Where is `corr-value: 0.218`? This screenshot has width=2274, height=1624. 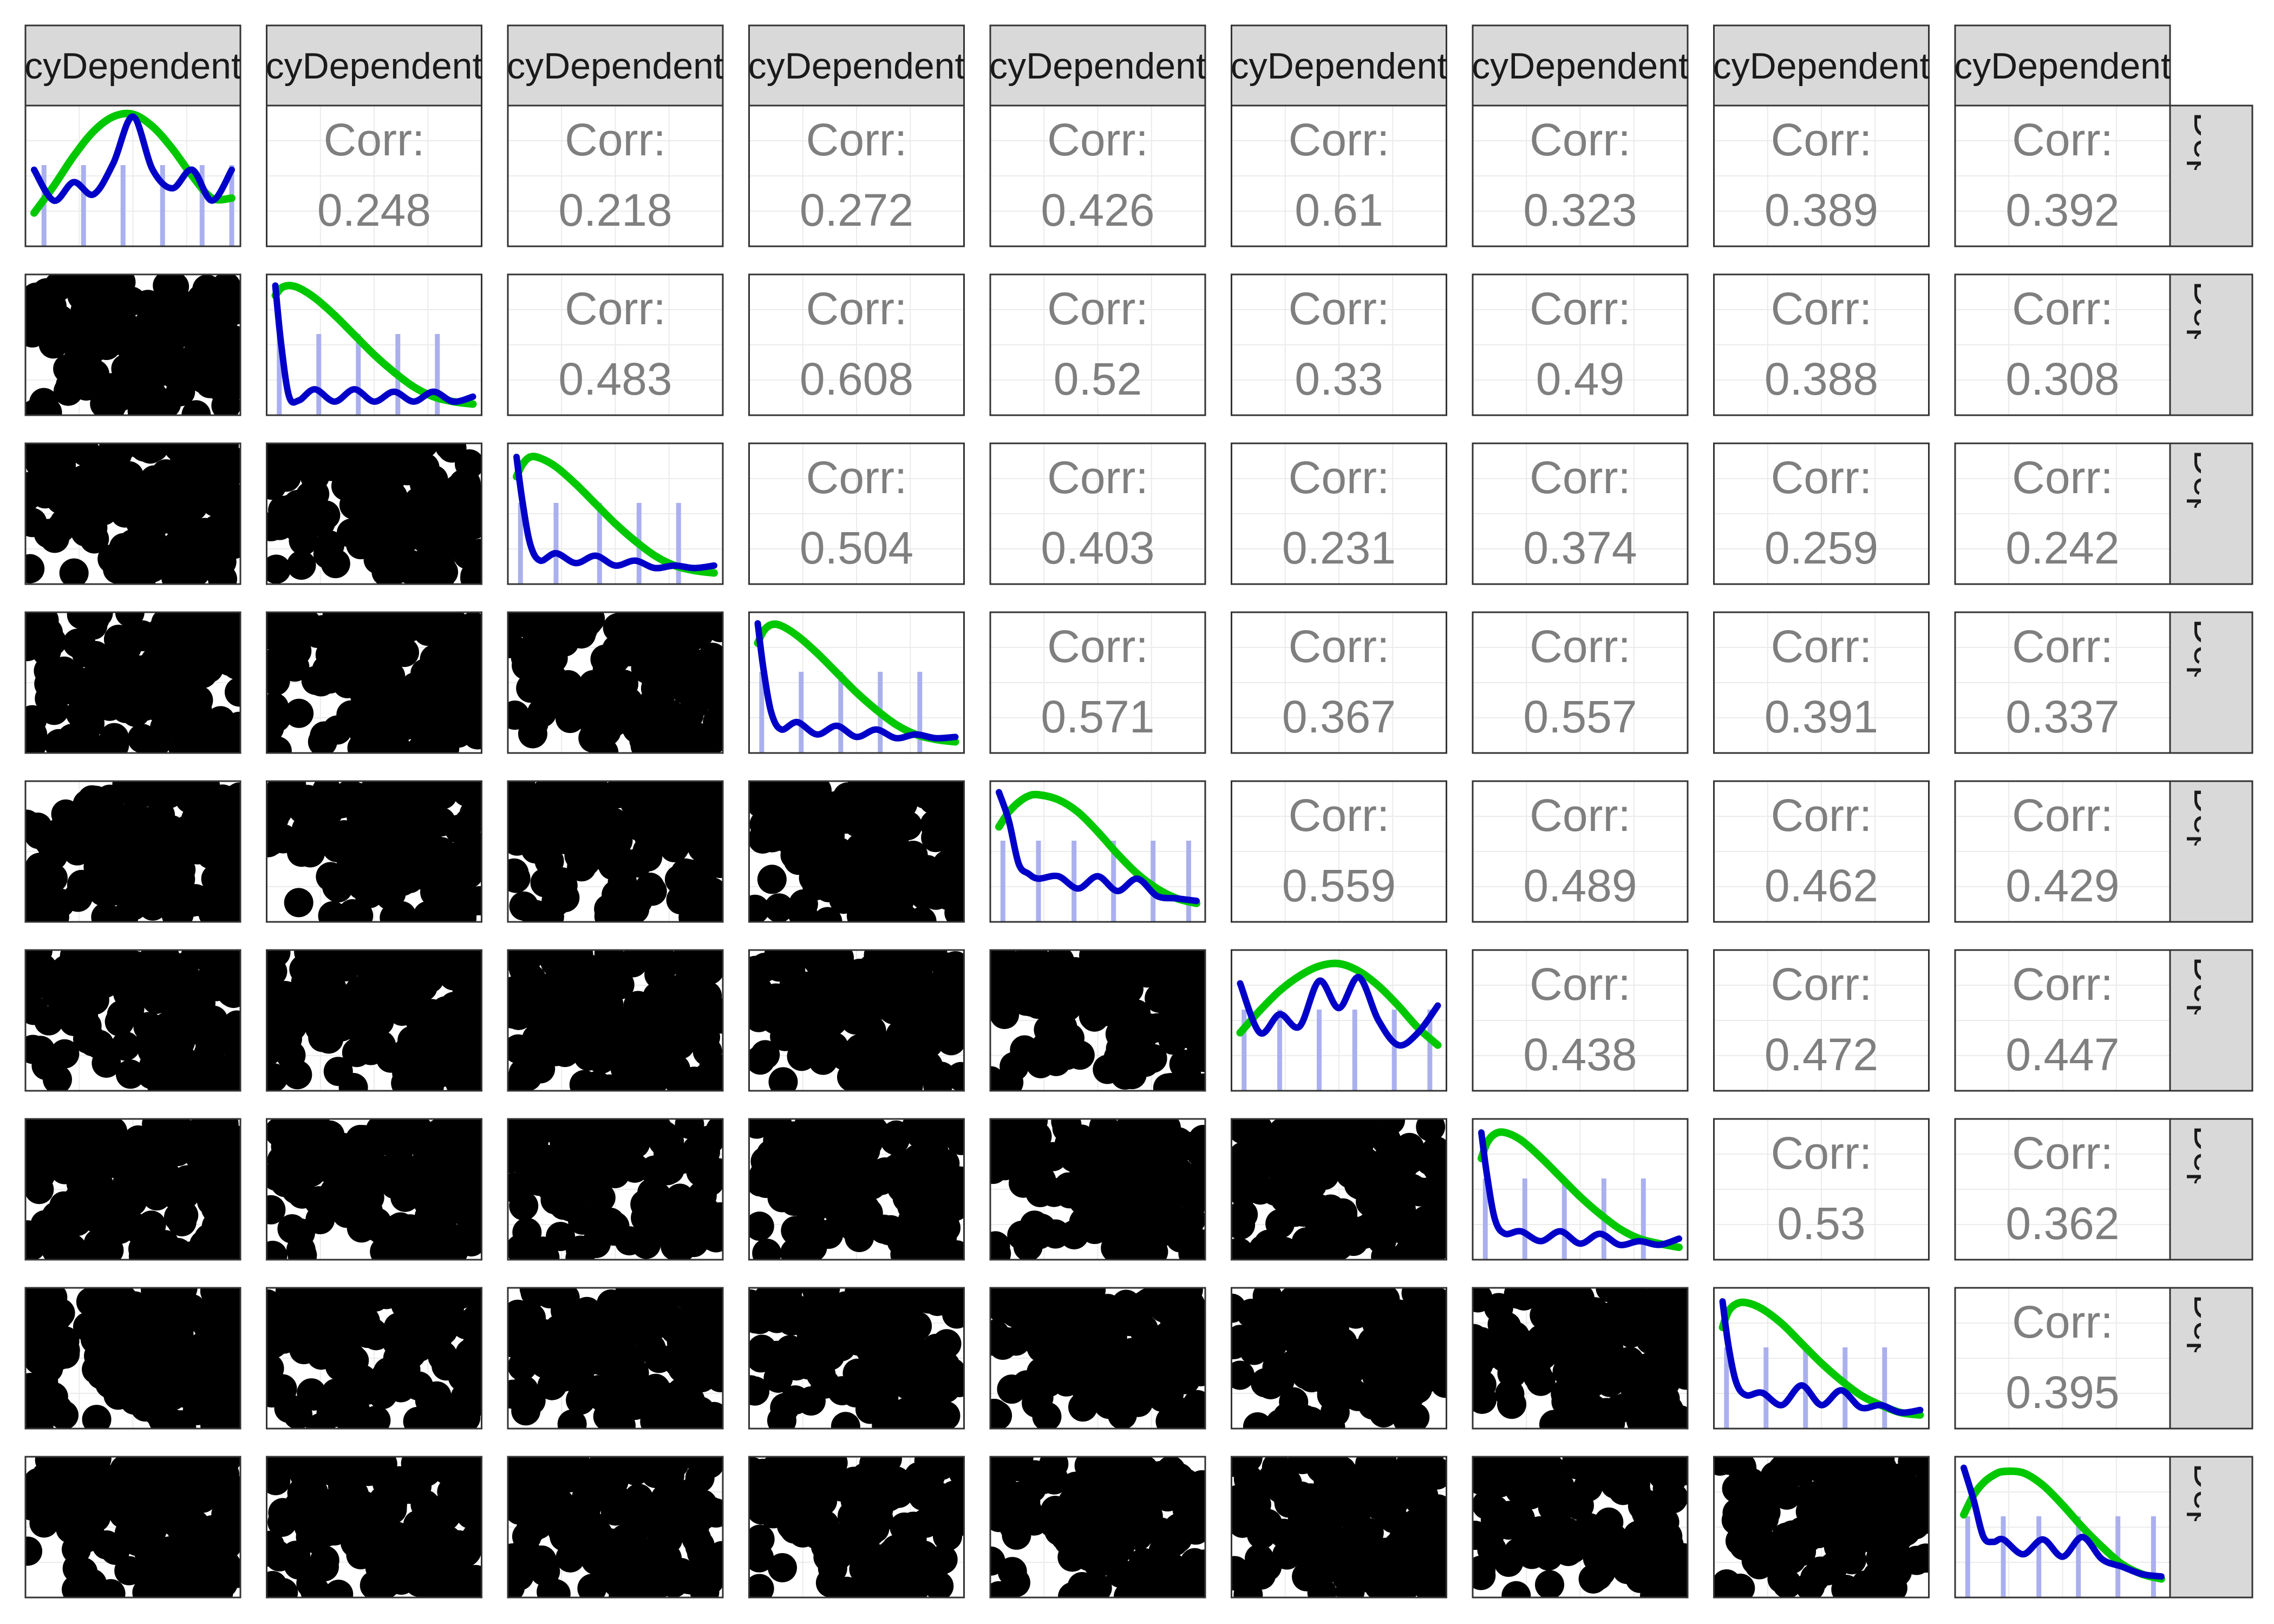 corr-value: 0.218 is located at coordinates (615, 210).